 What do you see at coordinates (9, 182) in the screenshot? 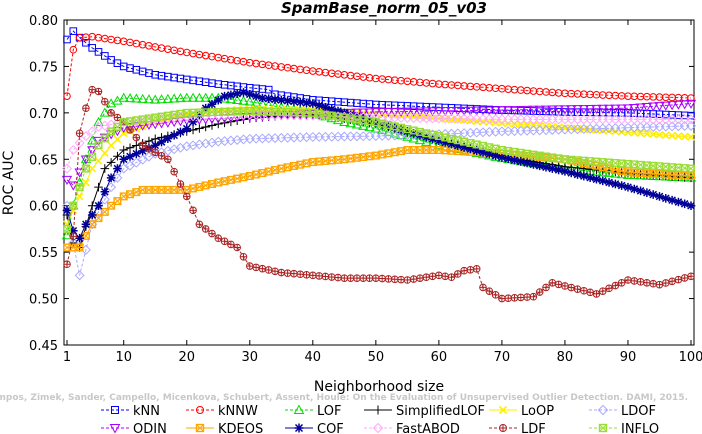
I see `y-axis-label: ROC AUC` at bounding box center [9, 182].